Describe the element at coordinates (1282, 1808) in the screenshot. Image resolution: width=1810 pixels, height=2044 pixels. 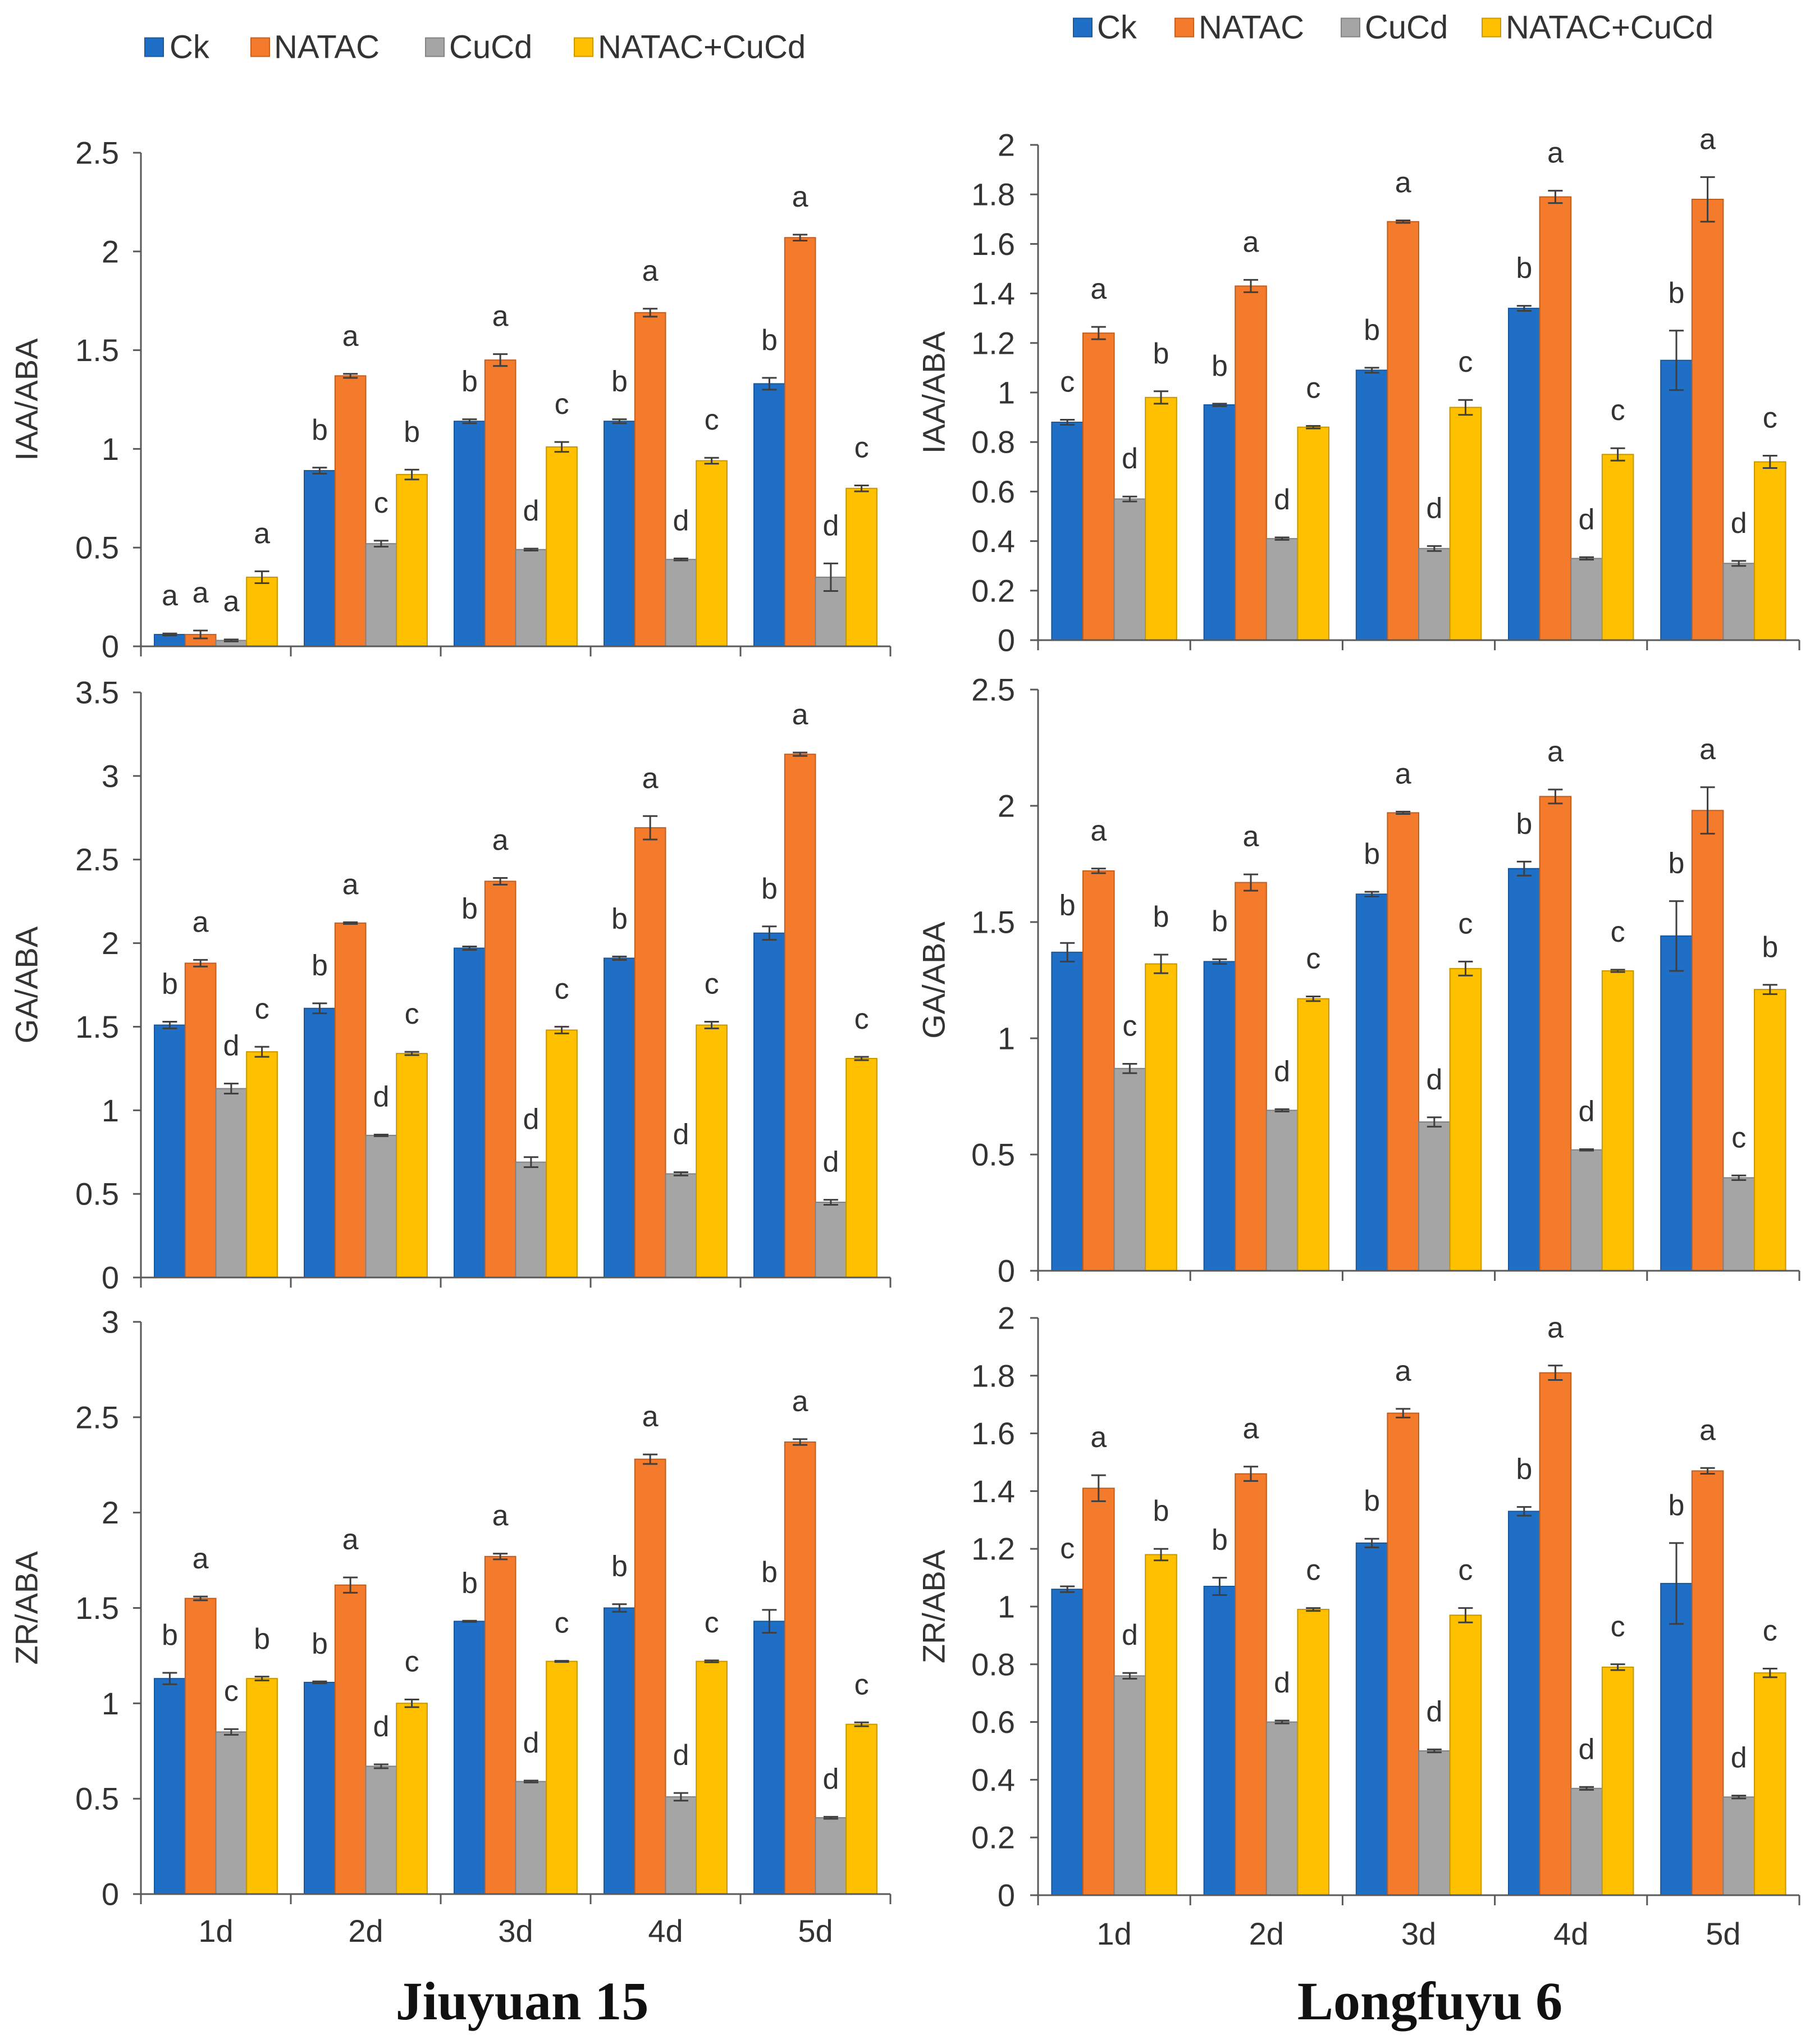
I see `bar-longfuyu-6-zr-aba-cucd-2d` at that location.